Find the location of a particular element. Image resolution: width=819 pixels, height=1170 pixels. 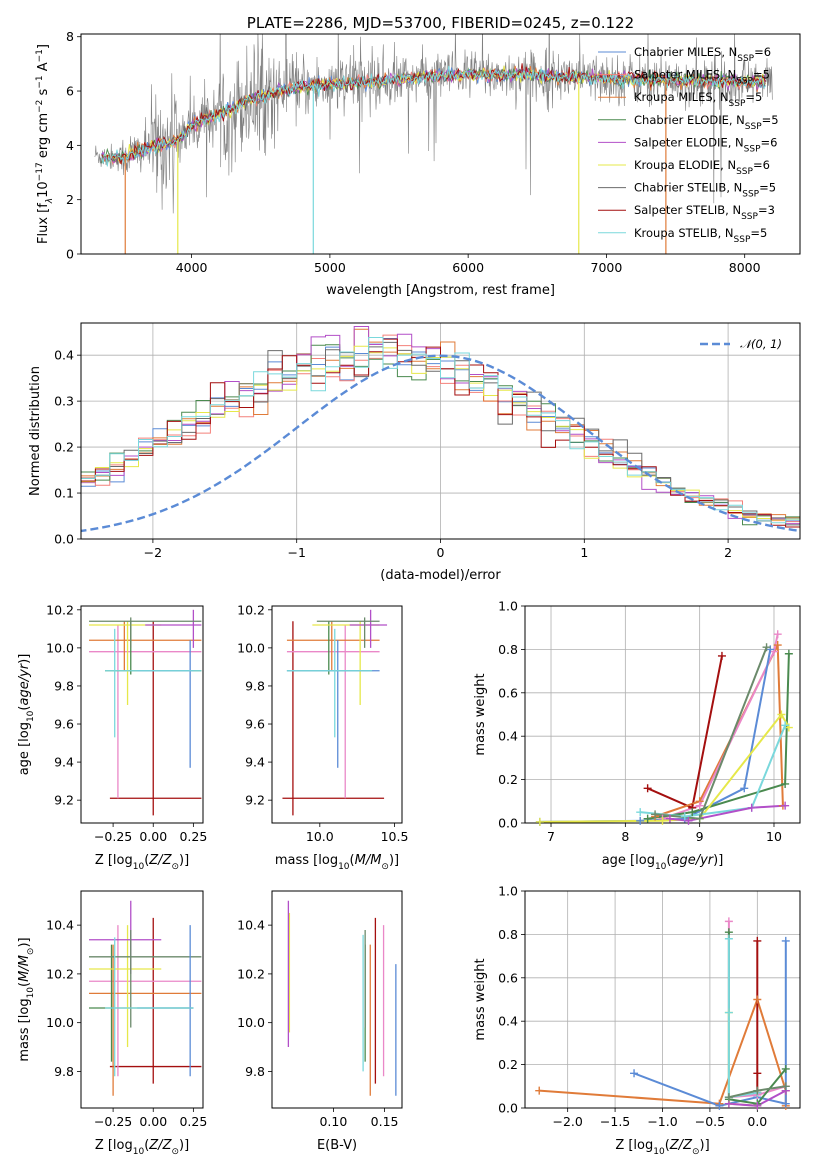

residual-panel-ytick-label-4: 0.4 is located at coordinates (64, 355).